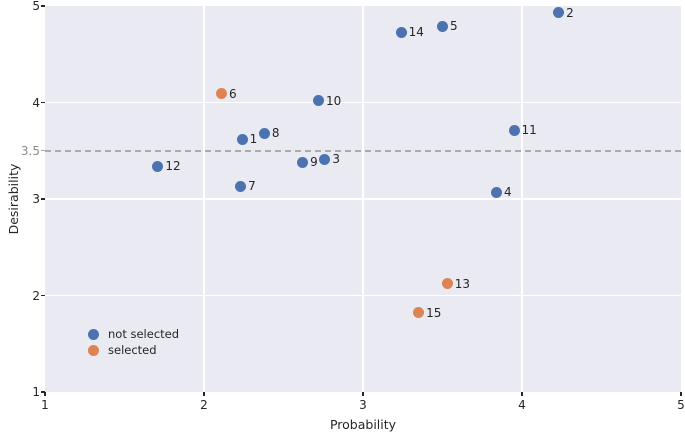 This screenshot has height=437, width=685. Describe the element at coordinates (454, 26) in the screenshot. I see `data-point-label: 5` at that location.